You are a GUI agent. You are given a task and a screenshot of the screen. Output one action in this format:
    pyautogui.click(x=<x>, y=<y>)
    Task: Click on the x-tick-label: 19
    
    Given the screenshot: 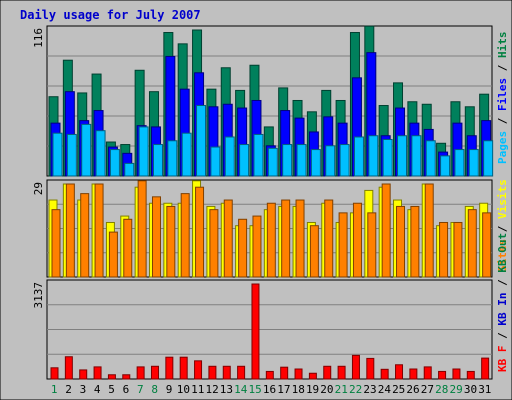 What is the action you would take?
    pyautogui.click(x=312, y=389)
    